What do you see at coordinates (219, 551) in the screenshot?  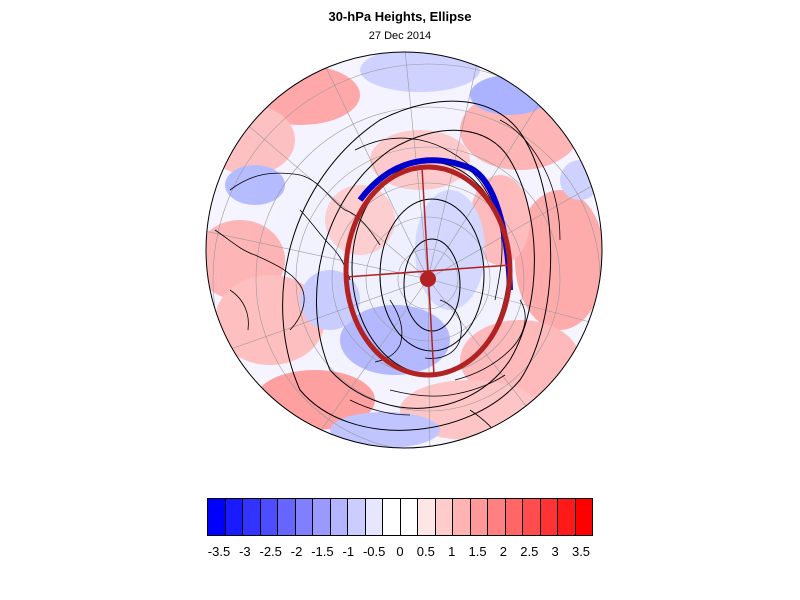 I see `colorbar-tick-label: -3.5` at bounding box center [219, 551].